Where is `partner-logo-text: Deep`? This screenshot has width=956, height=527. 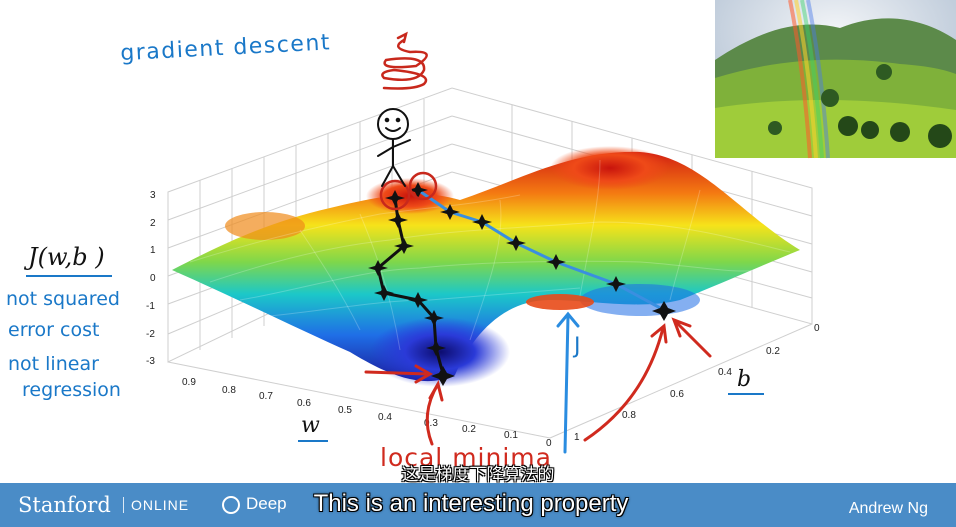 partner-logo-text: Deep is located at coordinates (266, 503).